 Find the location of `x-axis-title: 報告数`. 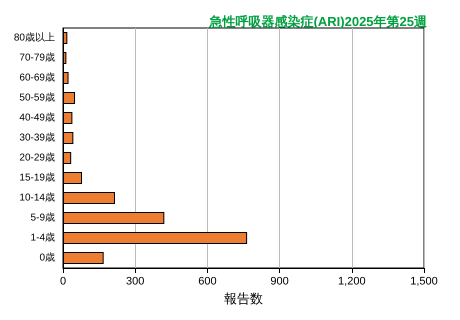

x-axis-title: 報告数 is located at coordinates (243, 298).